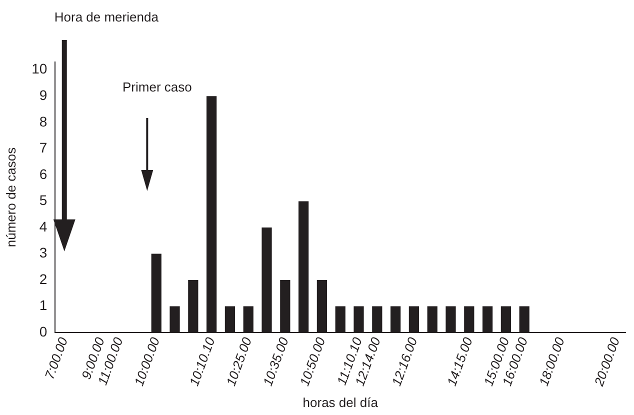 The image size is (634, 415). What do you see at coordinates (43, 252) in the screenshot?
I see `y-tick-label: 3` at bounding box center [43, 252].